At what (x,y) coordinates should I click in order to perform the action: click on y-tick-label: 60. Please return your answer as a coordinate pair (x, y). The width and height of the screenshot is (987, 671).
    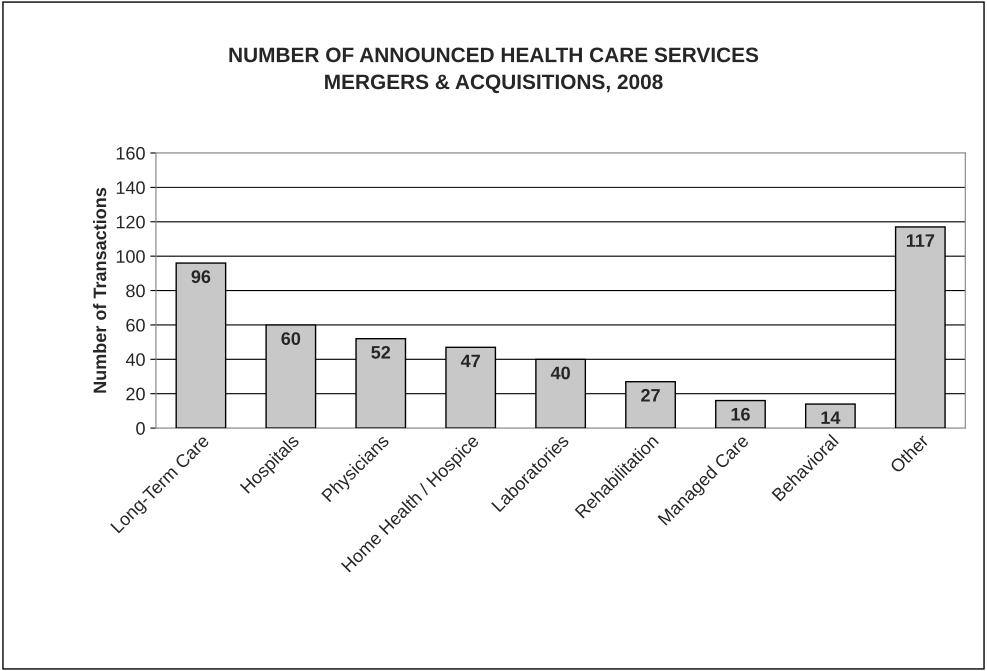
    Looking at the image, I should click on (135, 325).